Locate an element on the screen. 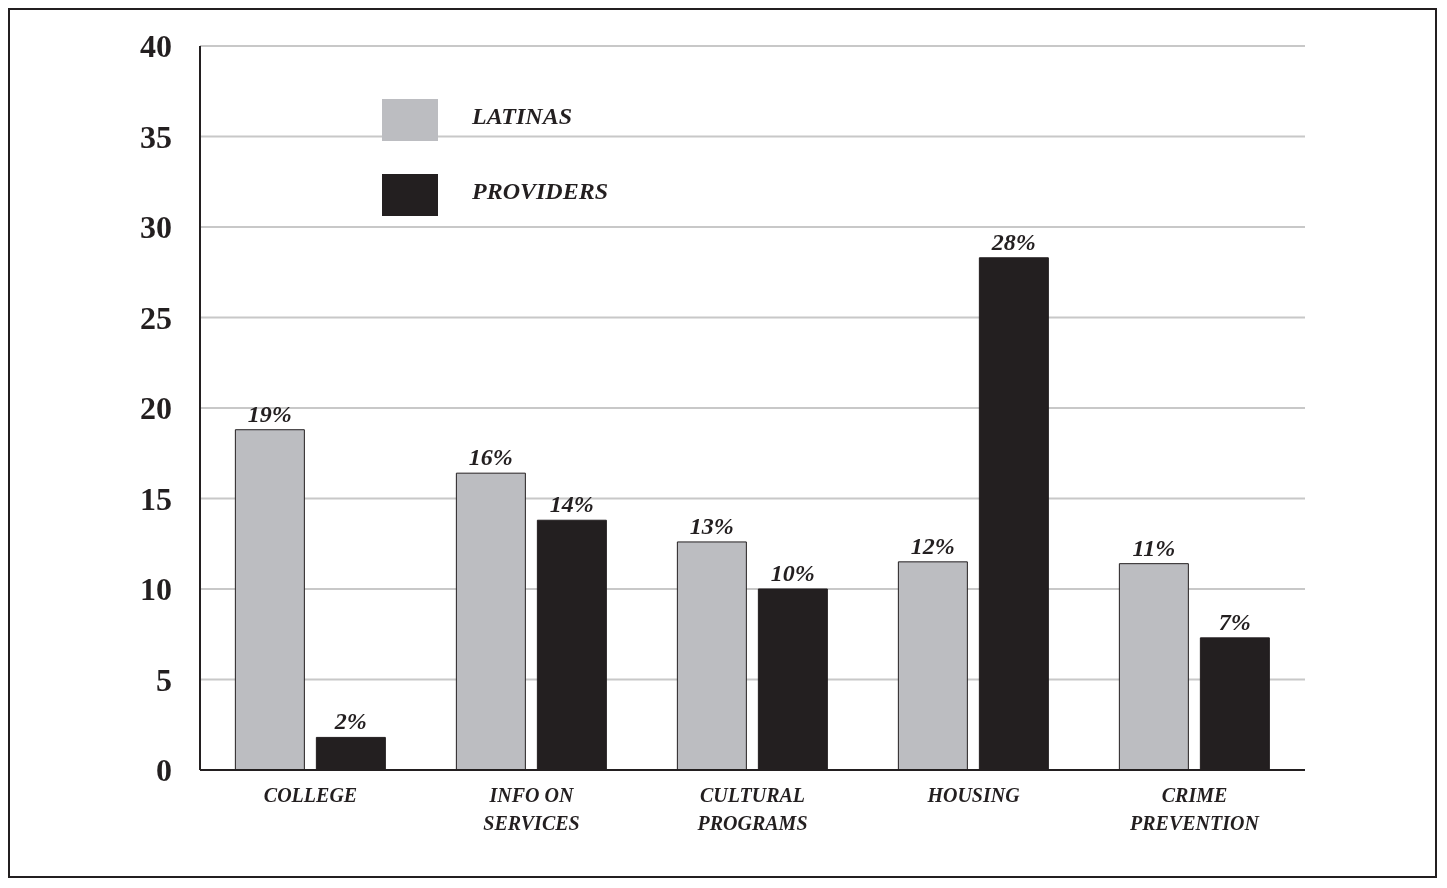 This screenshot has height=888, width=1447. y-tick-label: 15 is located at coordinates (156, 498).